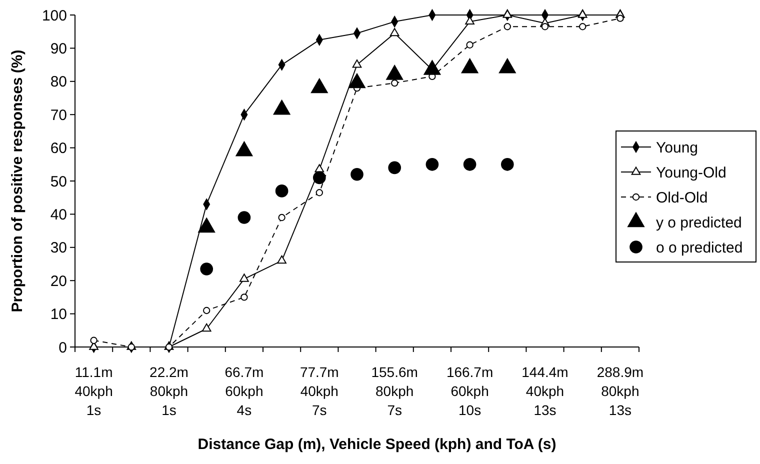 This screenshot has height=464, width=760. Describe the element at coordinates (58, 49) in the screenshot. I see `y-tick-label: 90` at that location.